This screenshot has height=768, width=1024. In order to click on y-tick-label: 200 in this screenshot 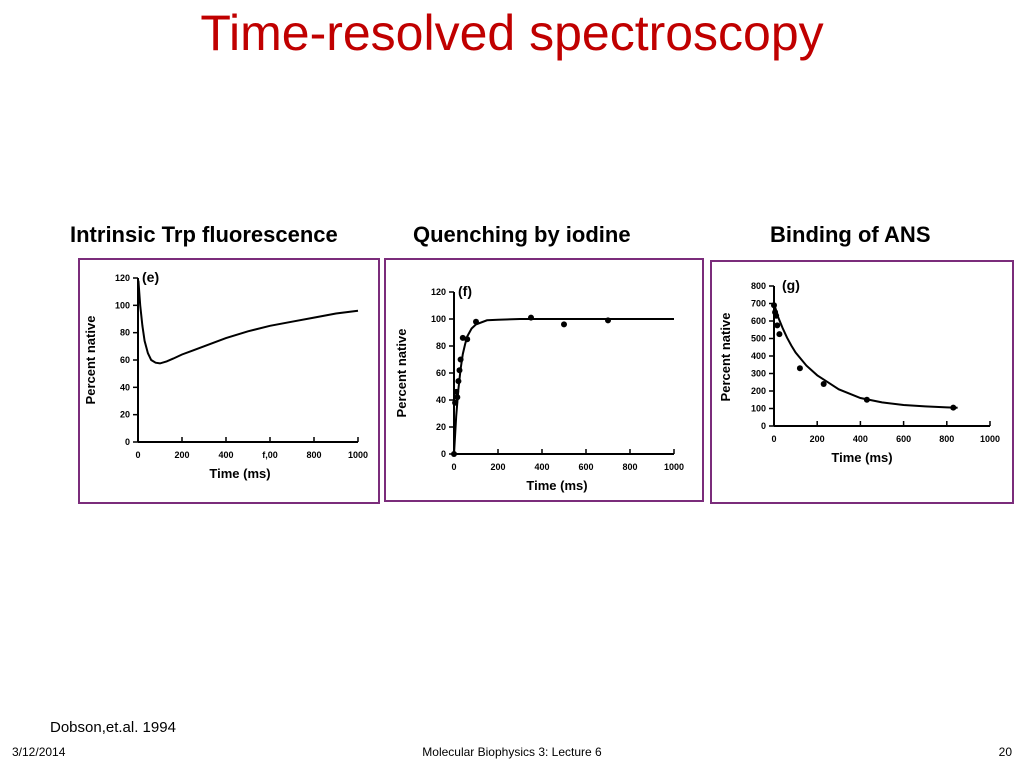, I will do `click(758, 391)`.